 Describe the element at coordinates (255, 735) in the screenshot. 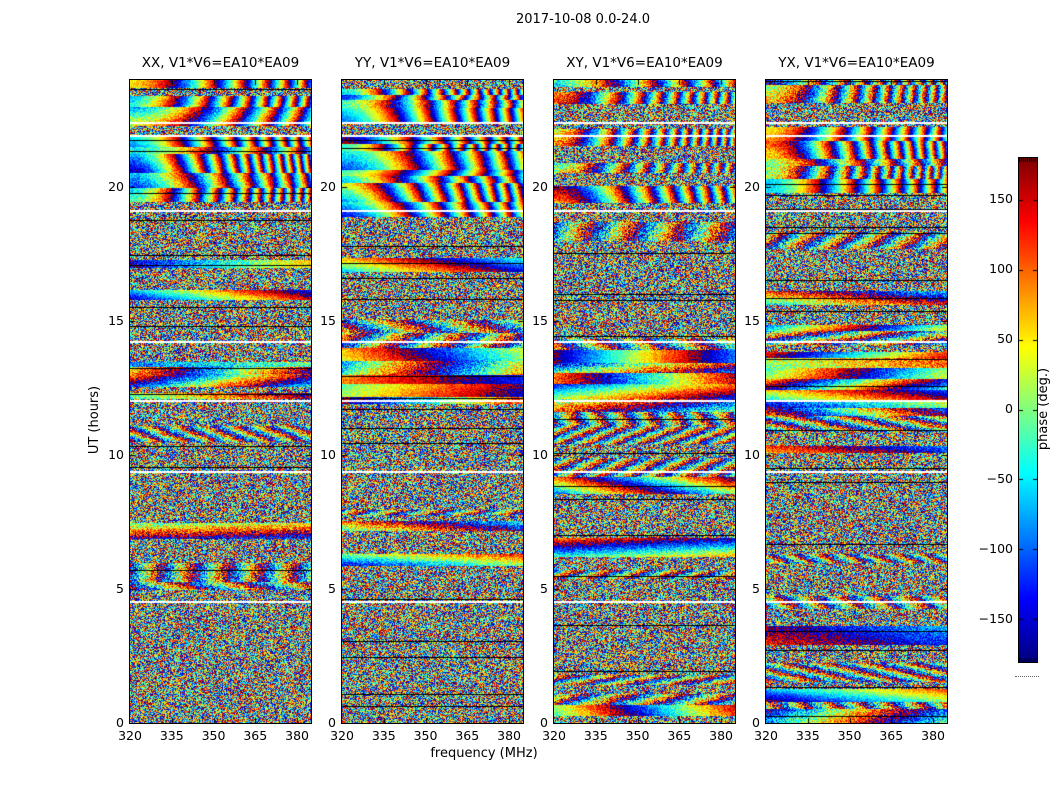

I see `x-tick-label-xx-365: 365` at that location.